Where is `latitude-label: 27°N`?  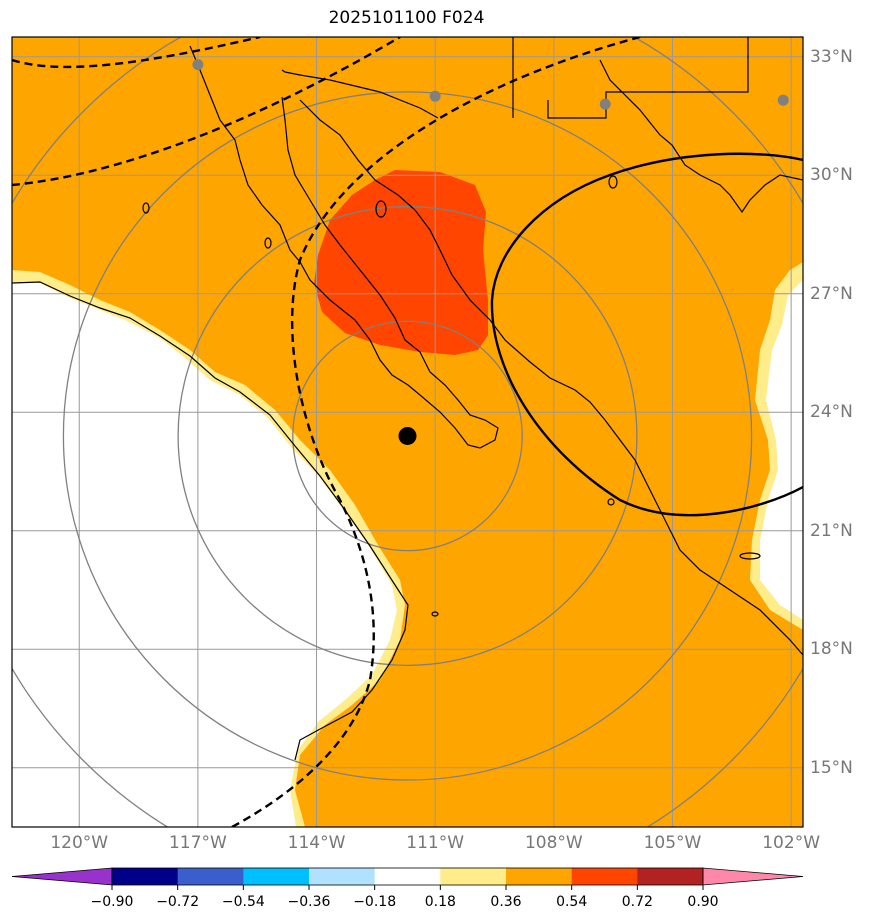
latitude-label: 27°N is located at coordinates (831, 293).